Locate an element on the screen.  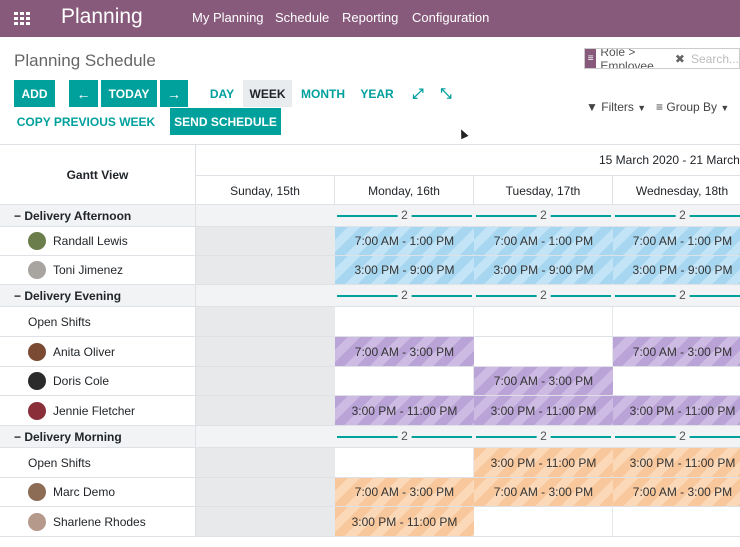
group-by-button: ≡ Group By ▼ is located at coordinates (692, 107).